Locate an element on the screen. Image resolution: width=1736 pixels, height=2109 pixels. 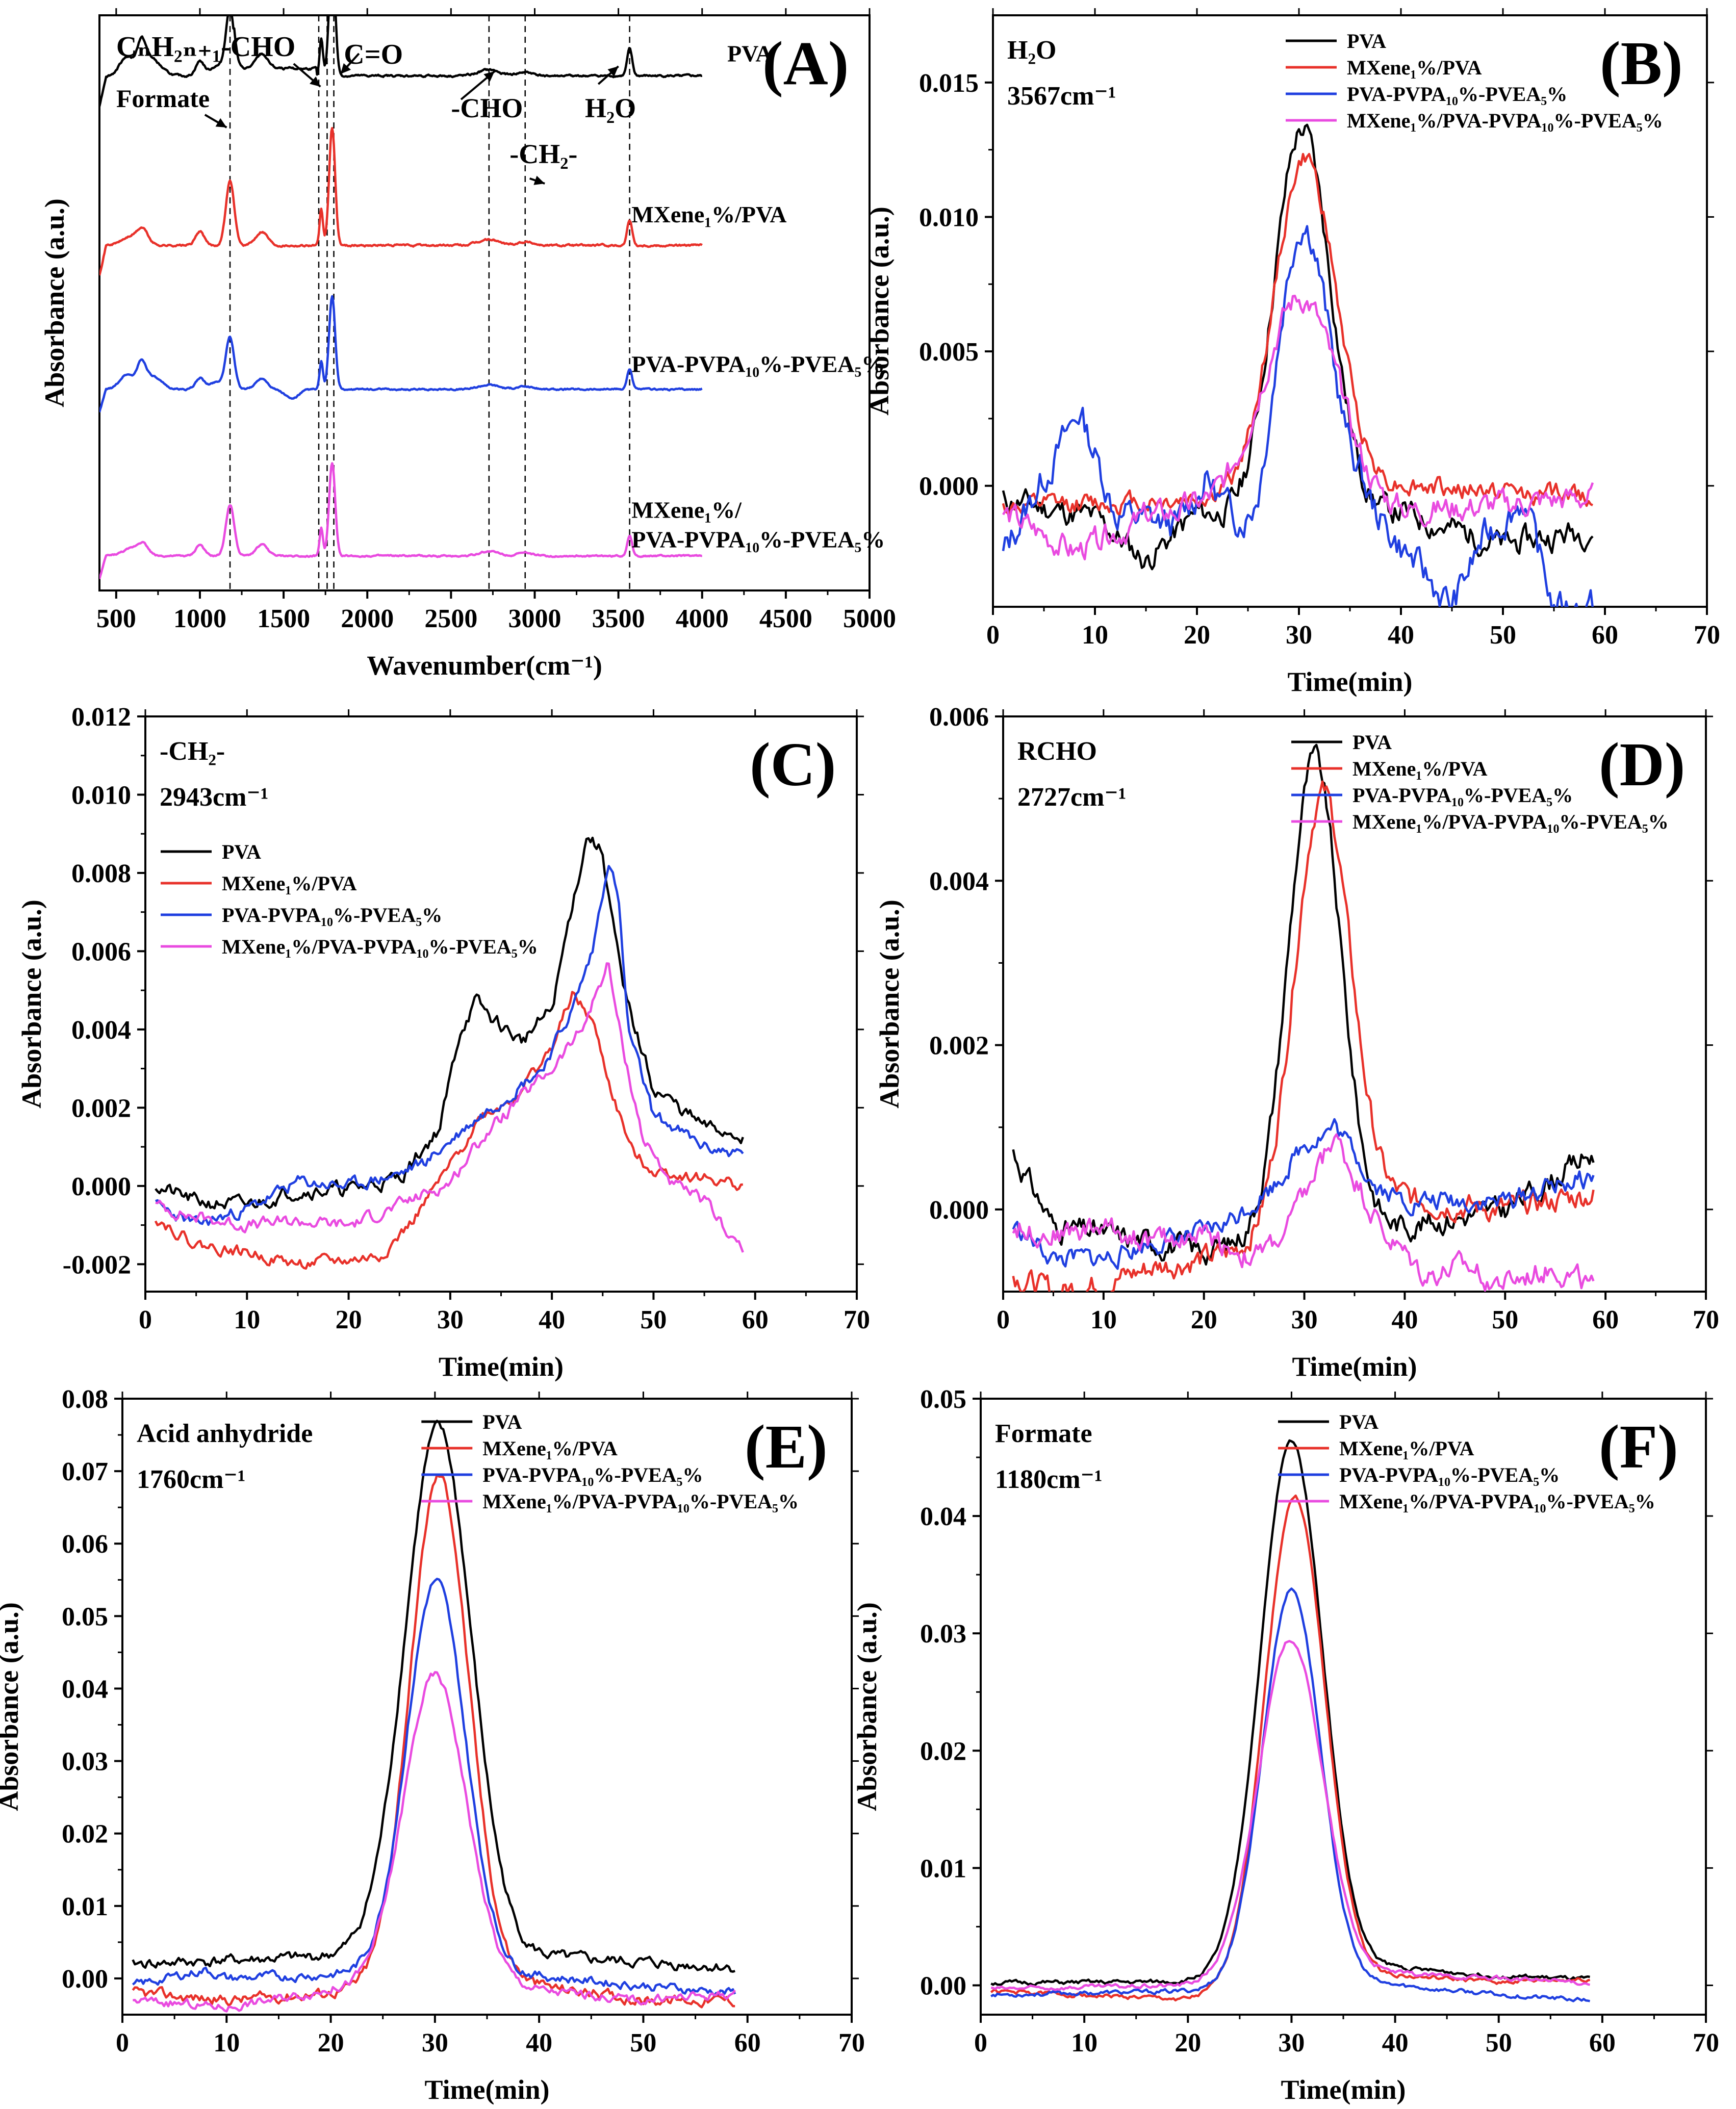
y-tick-label: 0.03 is located at coordinates (943, 1634).